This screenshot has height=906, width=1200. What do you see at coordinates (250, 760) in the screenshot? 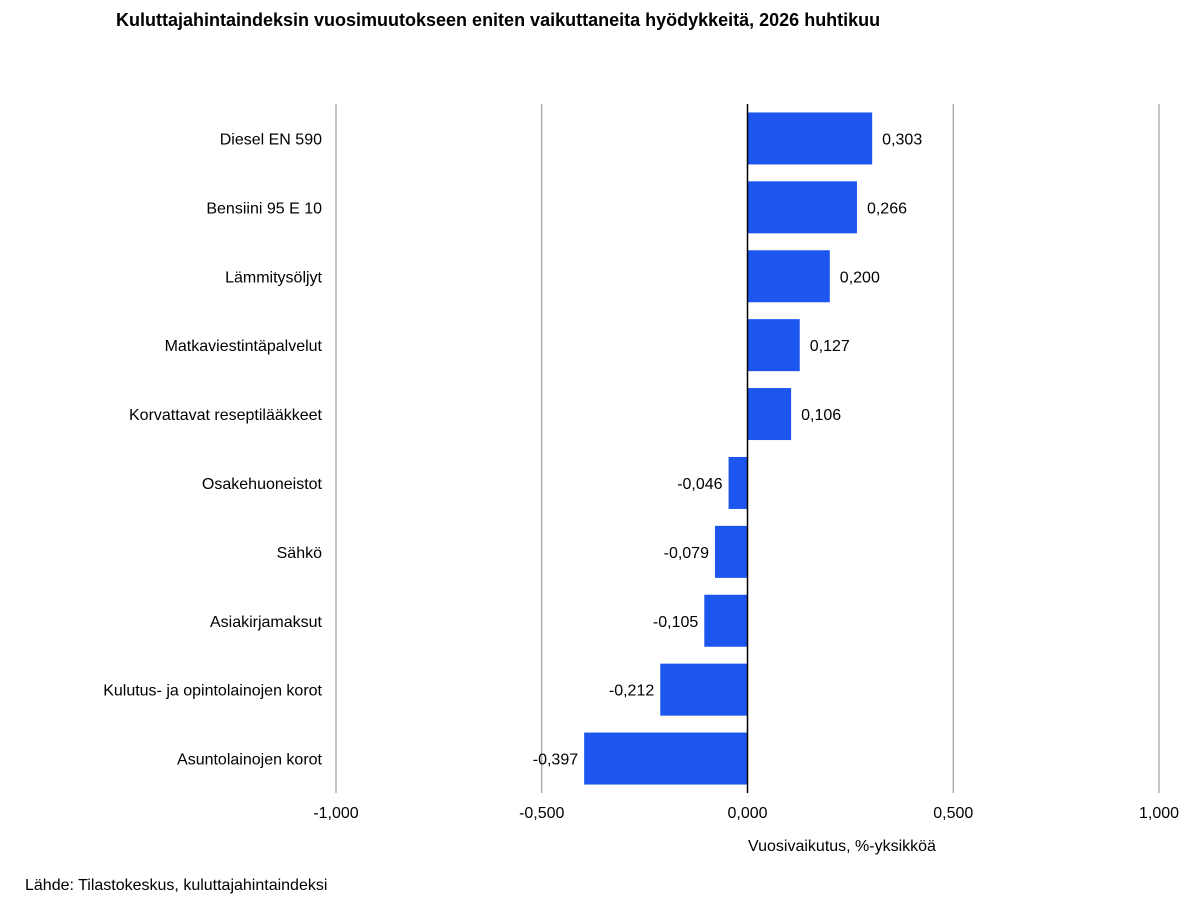
I see `category-label-9: Asuntolainojen korot` at bounding box center [250, 760].